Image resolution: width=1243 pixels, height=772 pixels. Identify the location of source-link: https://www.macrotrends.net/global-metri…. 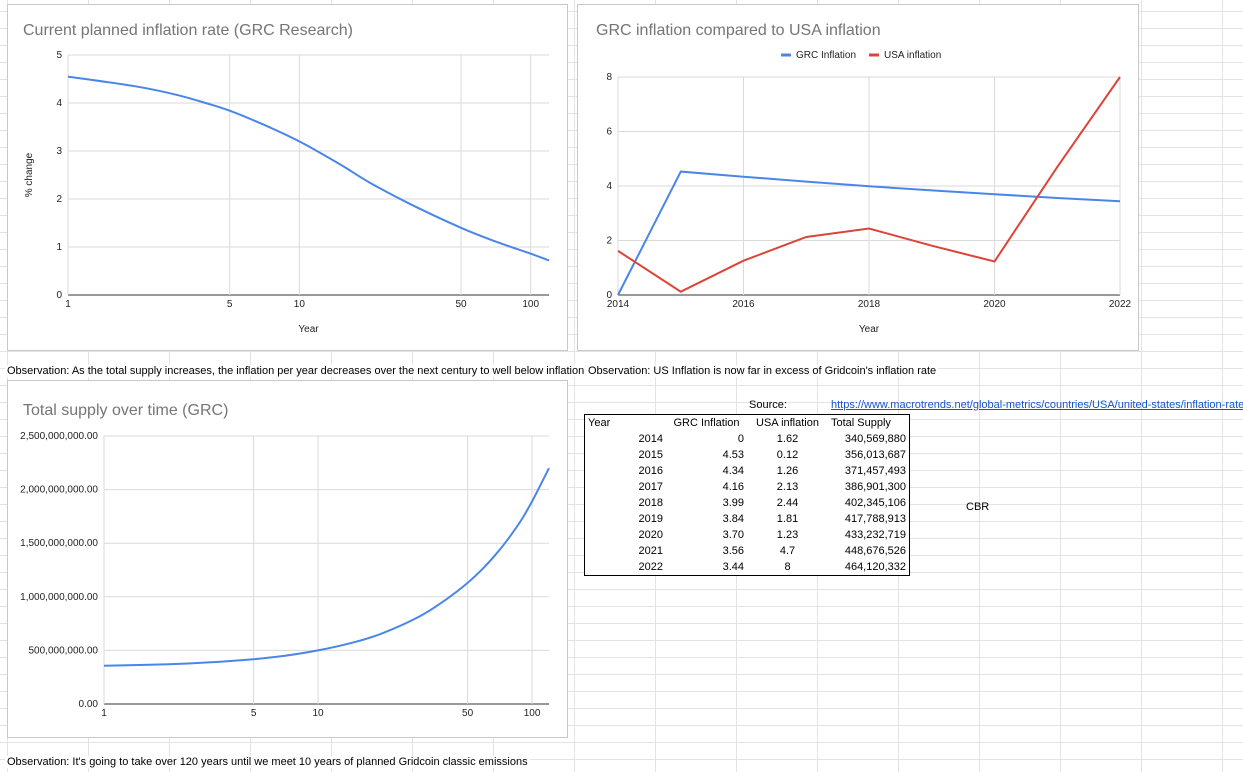
(1037, 405).